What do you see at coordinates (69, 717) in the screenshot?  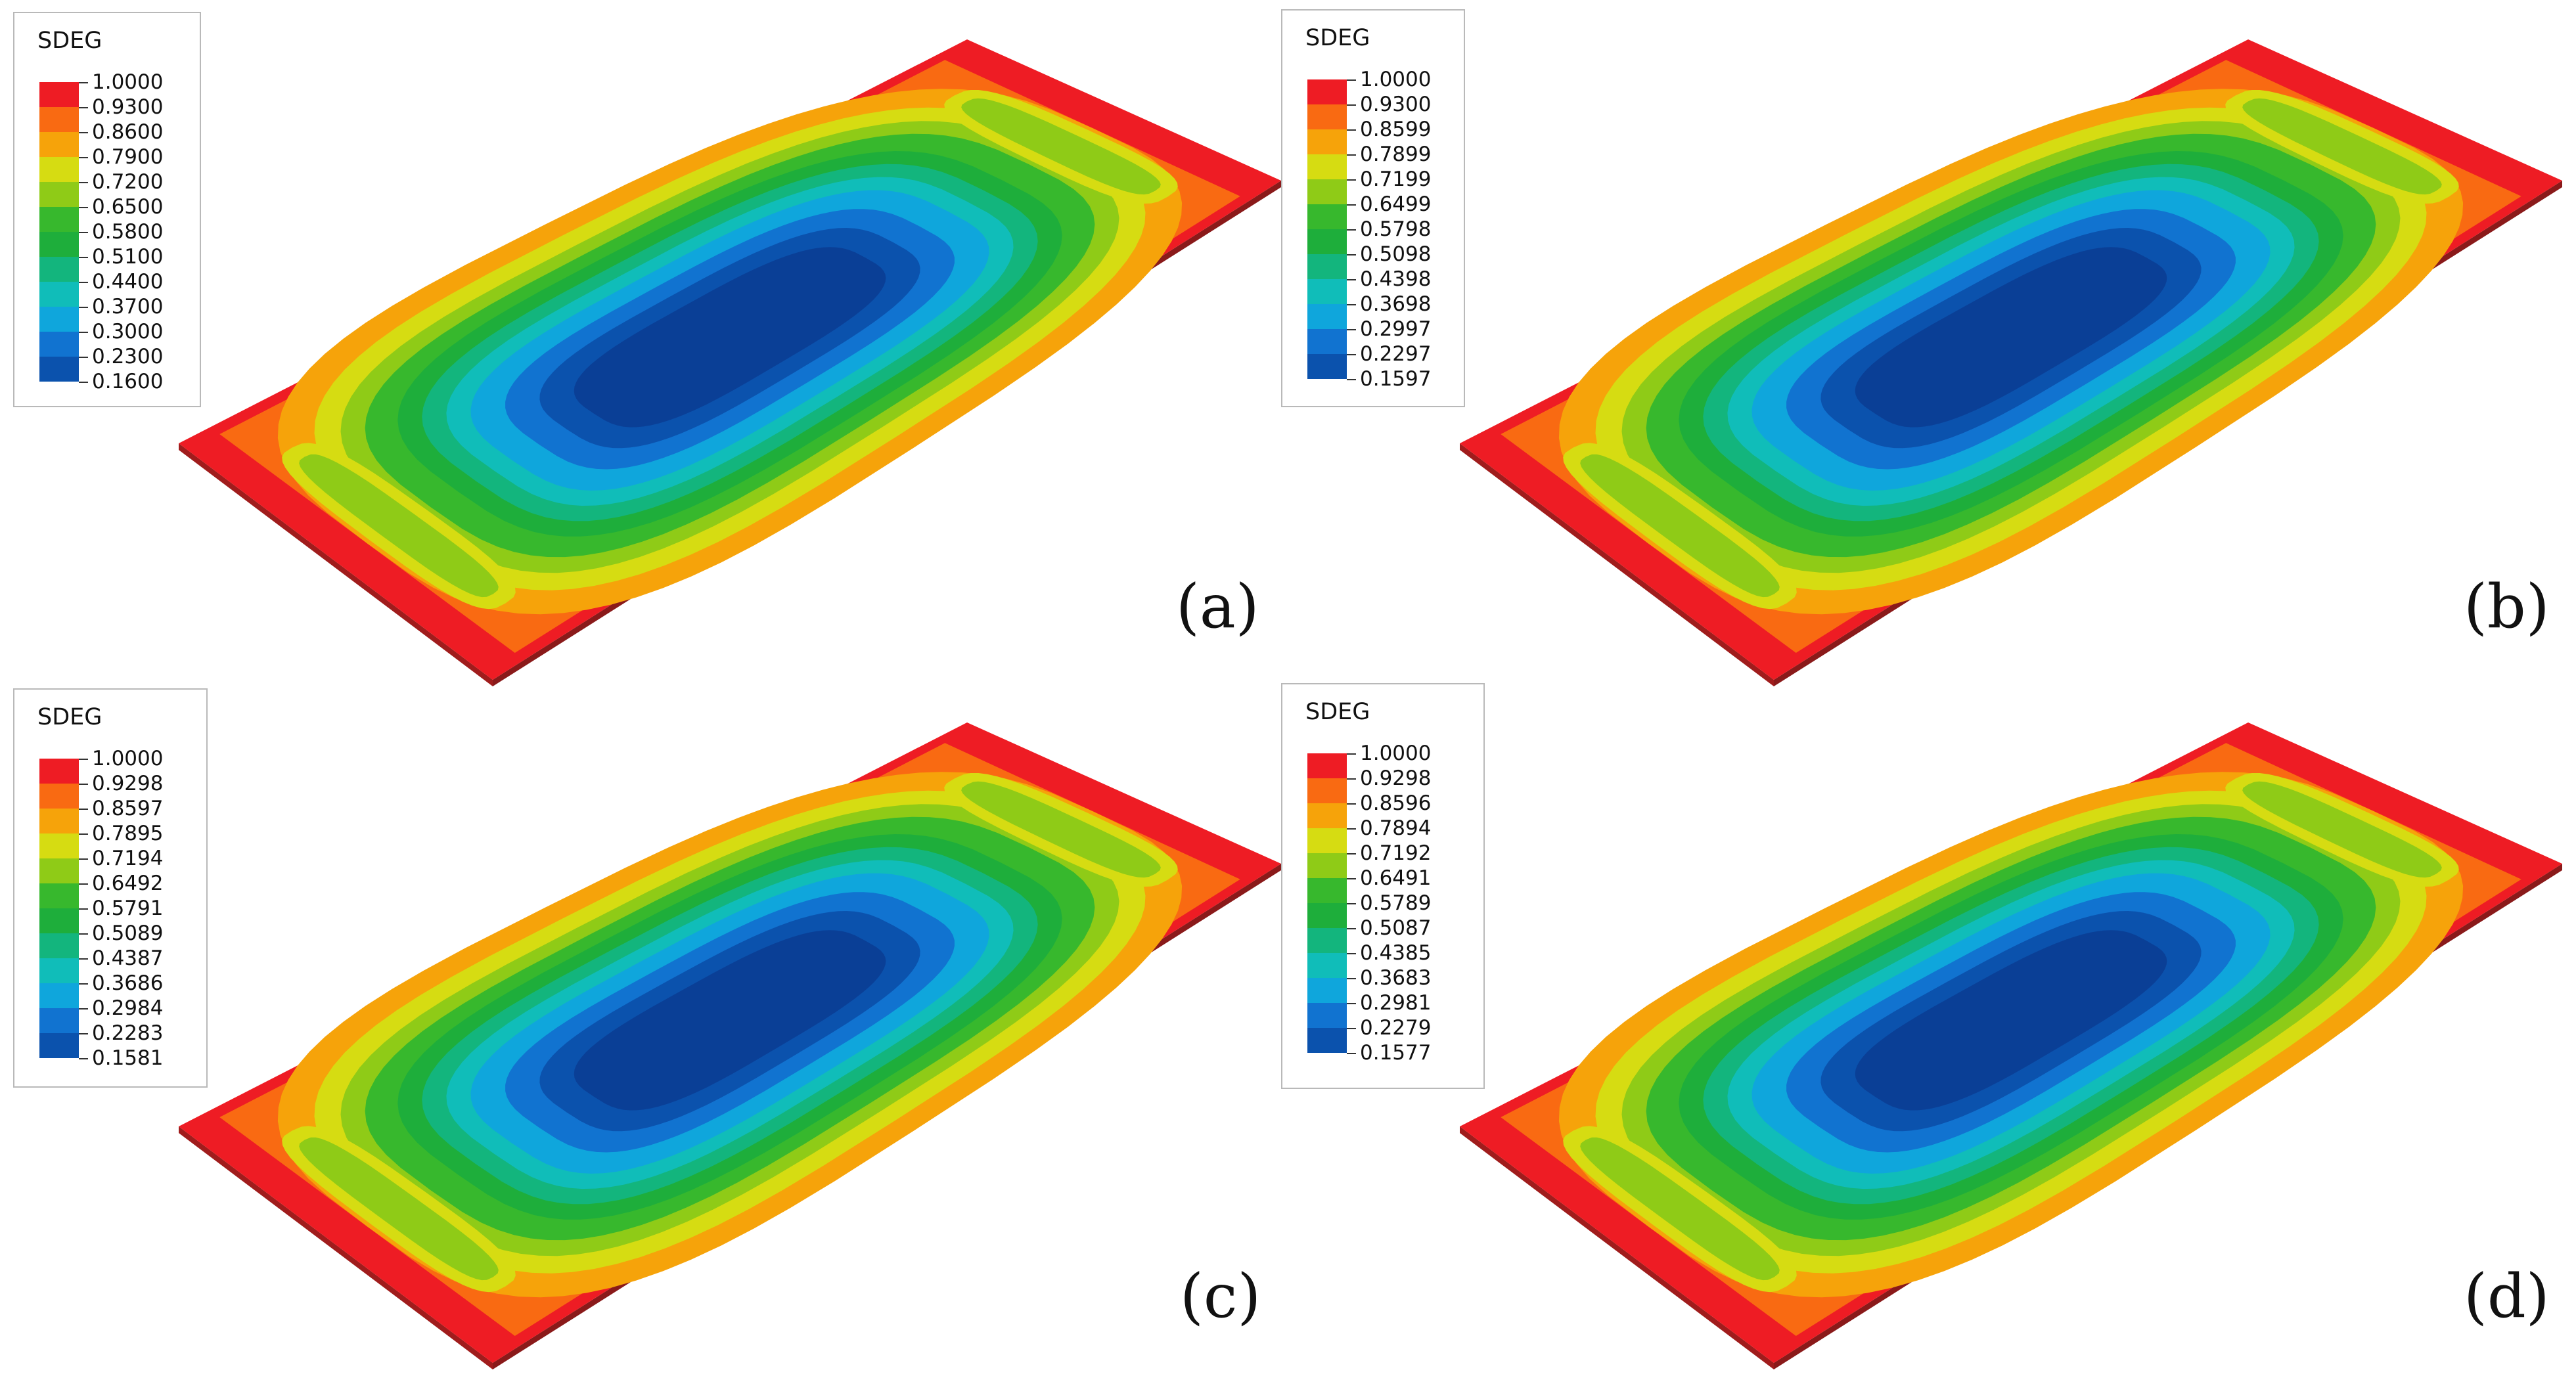 I see `legend-title: SDEG` at bounding box center [69, 717].